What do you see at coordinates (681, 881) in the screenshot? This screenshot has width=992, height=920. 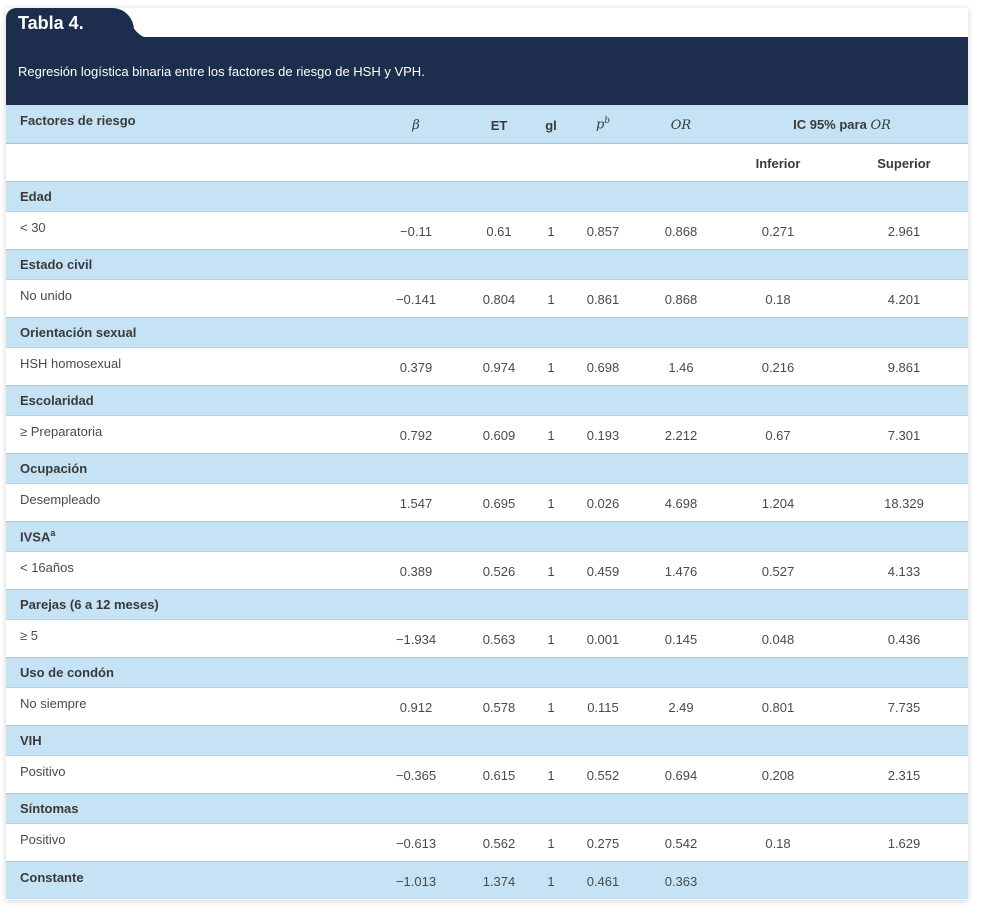 I see `constant-cell-or: 0.363` at bounding box center [681, 881].